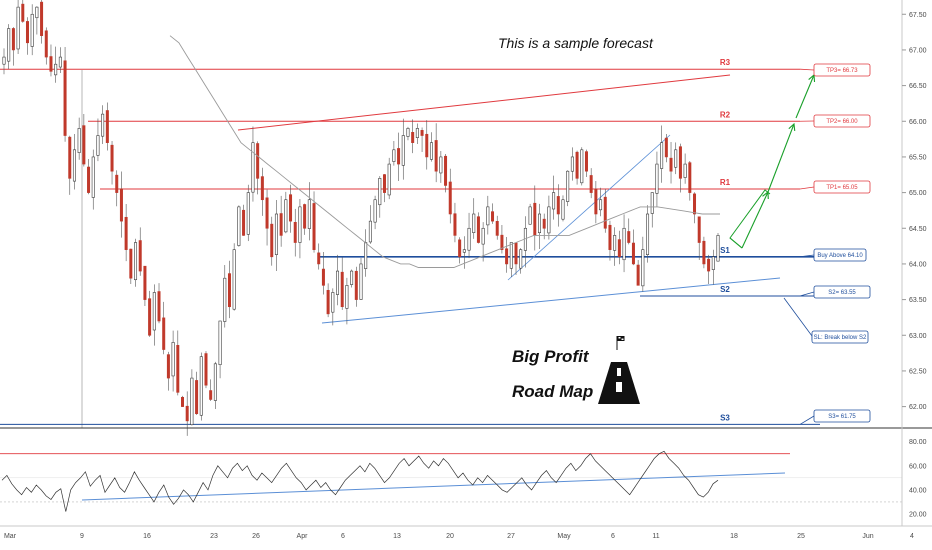 This screenshot has height=550, width=932. Describe the element at coordinates (511, 536) in the screenshot. I see `time-tick-label: 27` at that location.